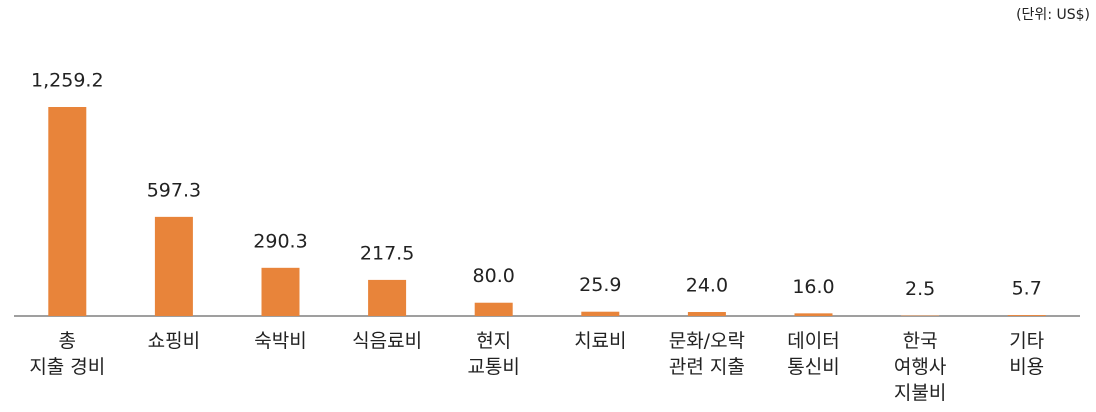 The height and width of the screenshot is (412, 1096). I want to click on value-label: 2.5, so click(920, 289).